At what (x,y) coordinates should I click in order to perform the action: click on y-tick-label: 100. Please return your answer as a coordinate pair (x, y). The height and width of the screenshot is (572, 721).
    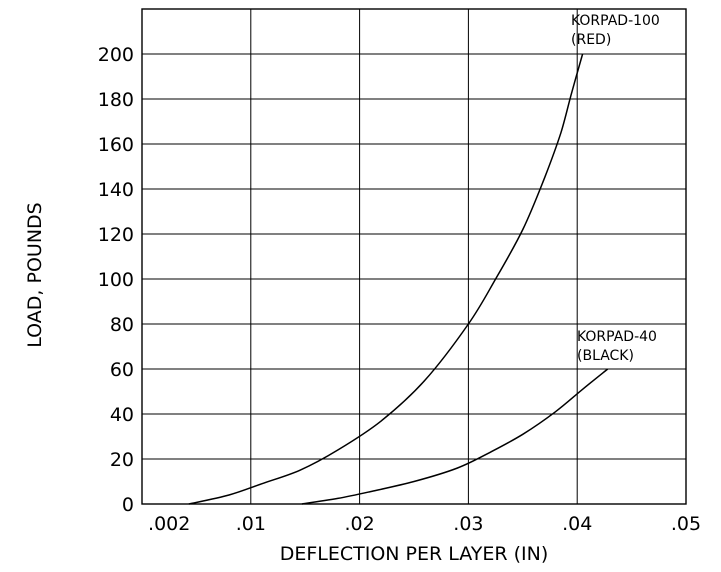
    Looking at the image, I should click on (116, 280).